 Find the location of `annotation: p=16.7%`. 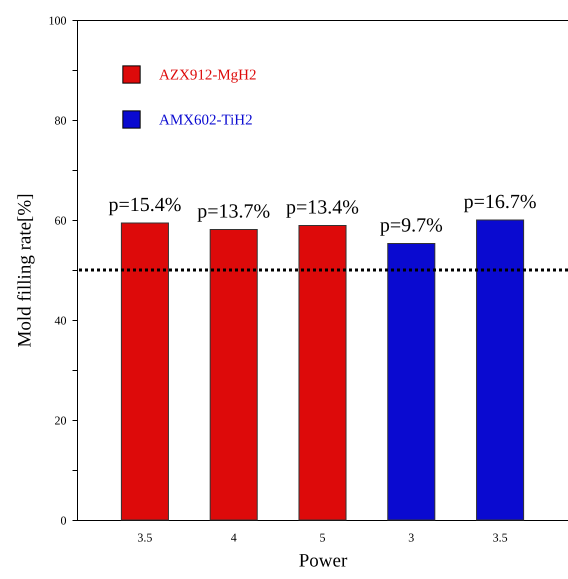

annotation: p=16.7% is located at coordinates (500, 202).